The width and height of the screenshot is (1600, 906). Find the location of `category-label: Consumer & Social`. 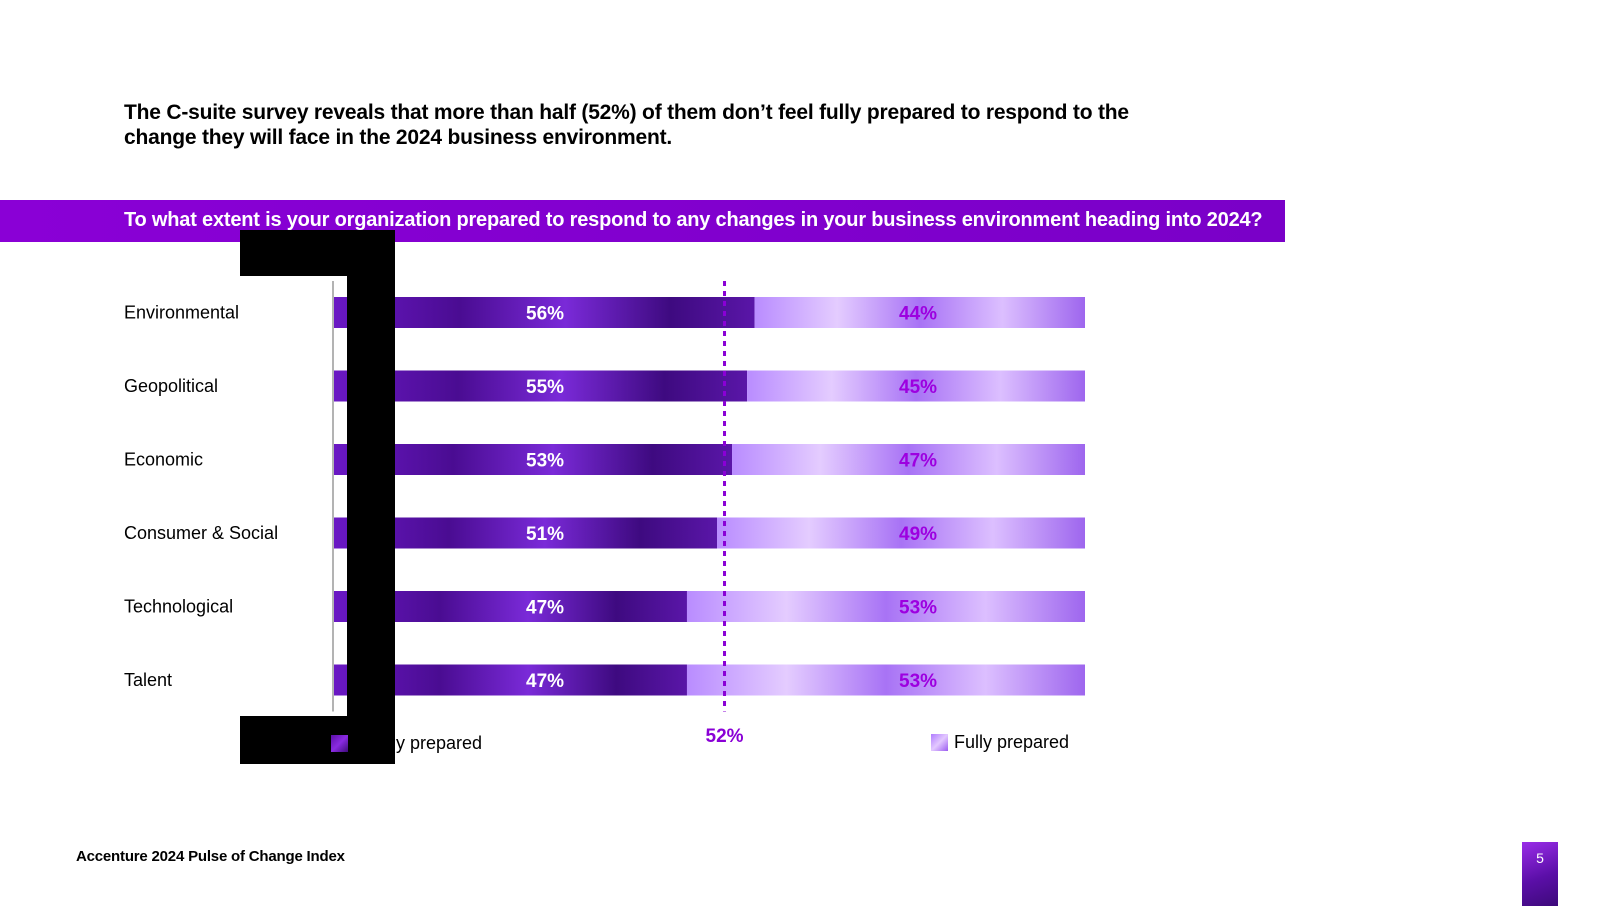

category-label: Consumer & Social is located at coordinates (201, 533).